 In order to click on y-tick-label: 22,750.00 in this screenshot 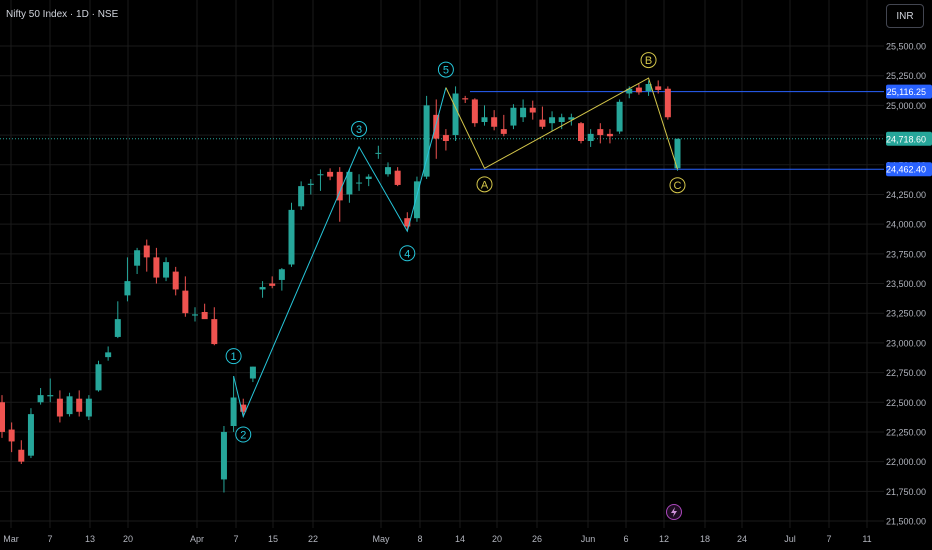, I will do `click(906, 373)`.